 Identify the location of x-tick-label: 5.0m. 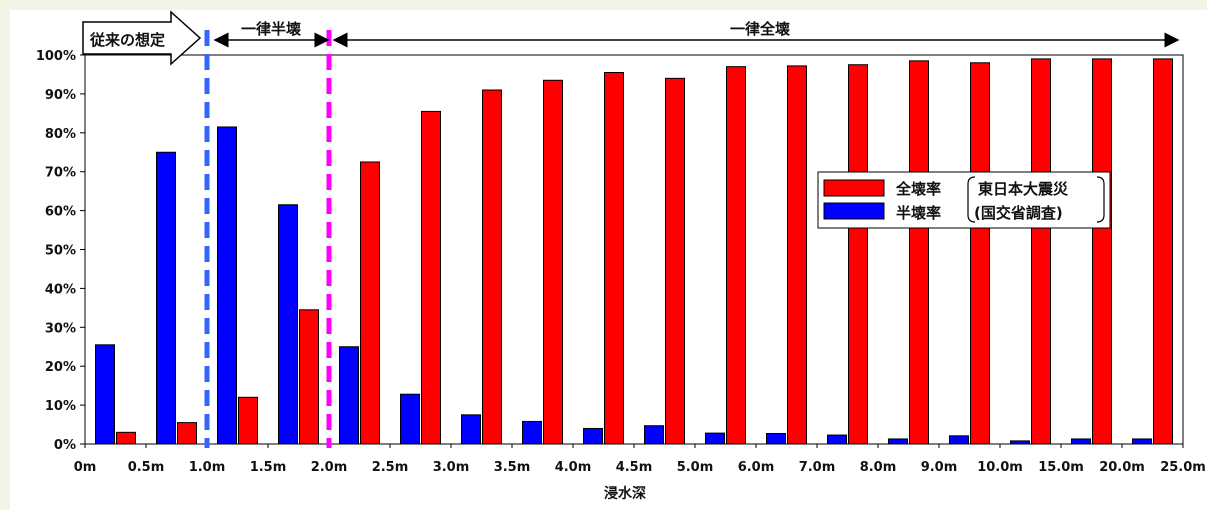
(695, 467).